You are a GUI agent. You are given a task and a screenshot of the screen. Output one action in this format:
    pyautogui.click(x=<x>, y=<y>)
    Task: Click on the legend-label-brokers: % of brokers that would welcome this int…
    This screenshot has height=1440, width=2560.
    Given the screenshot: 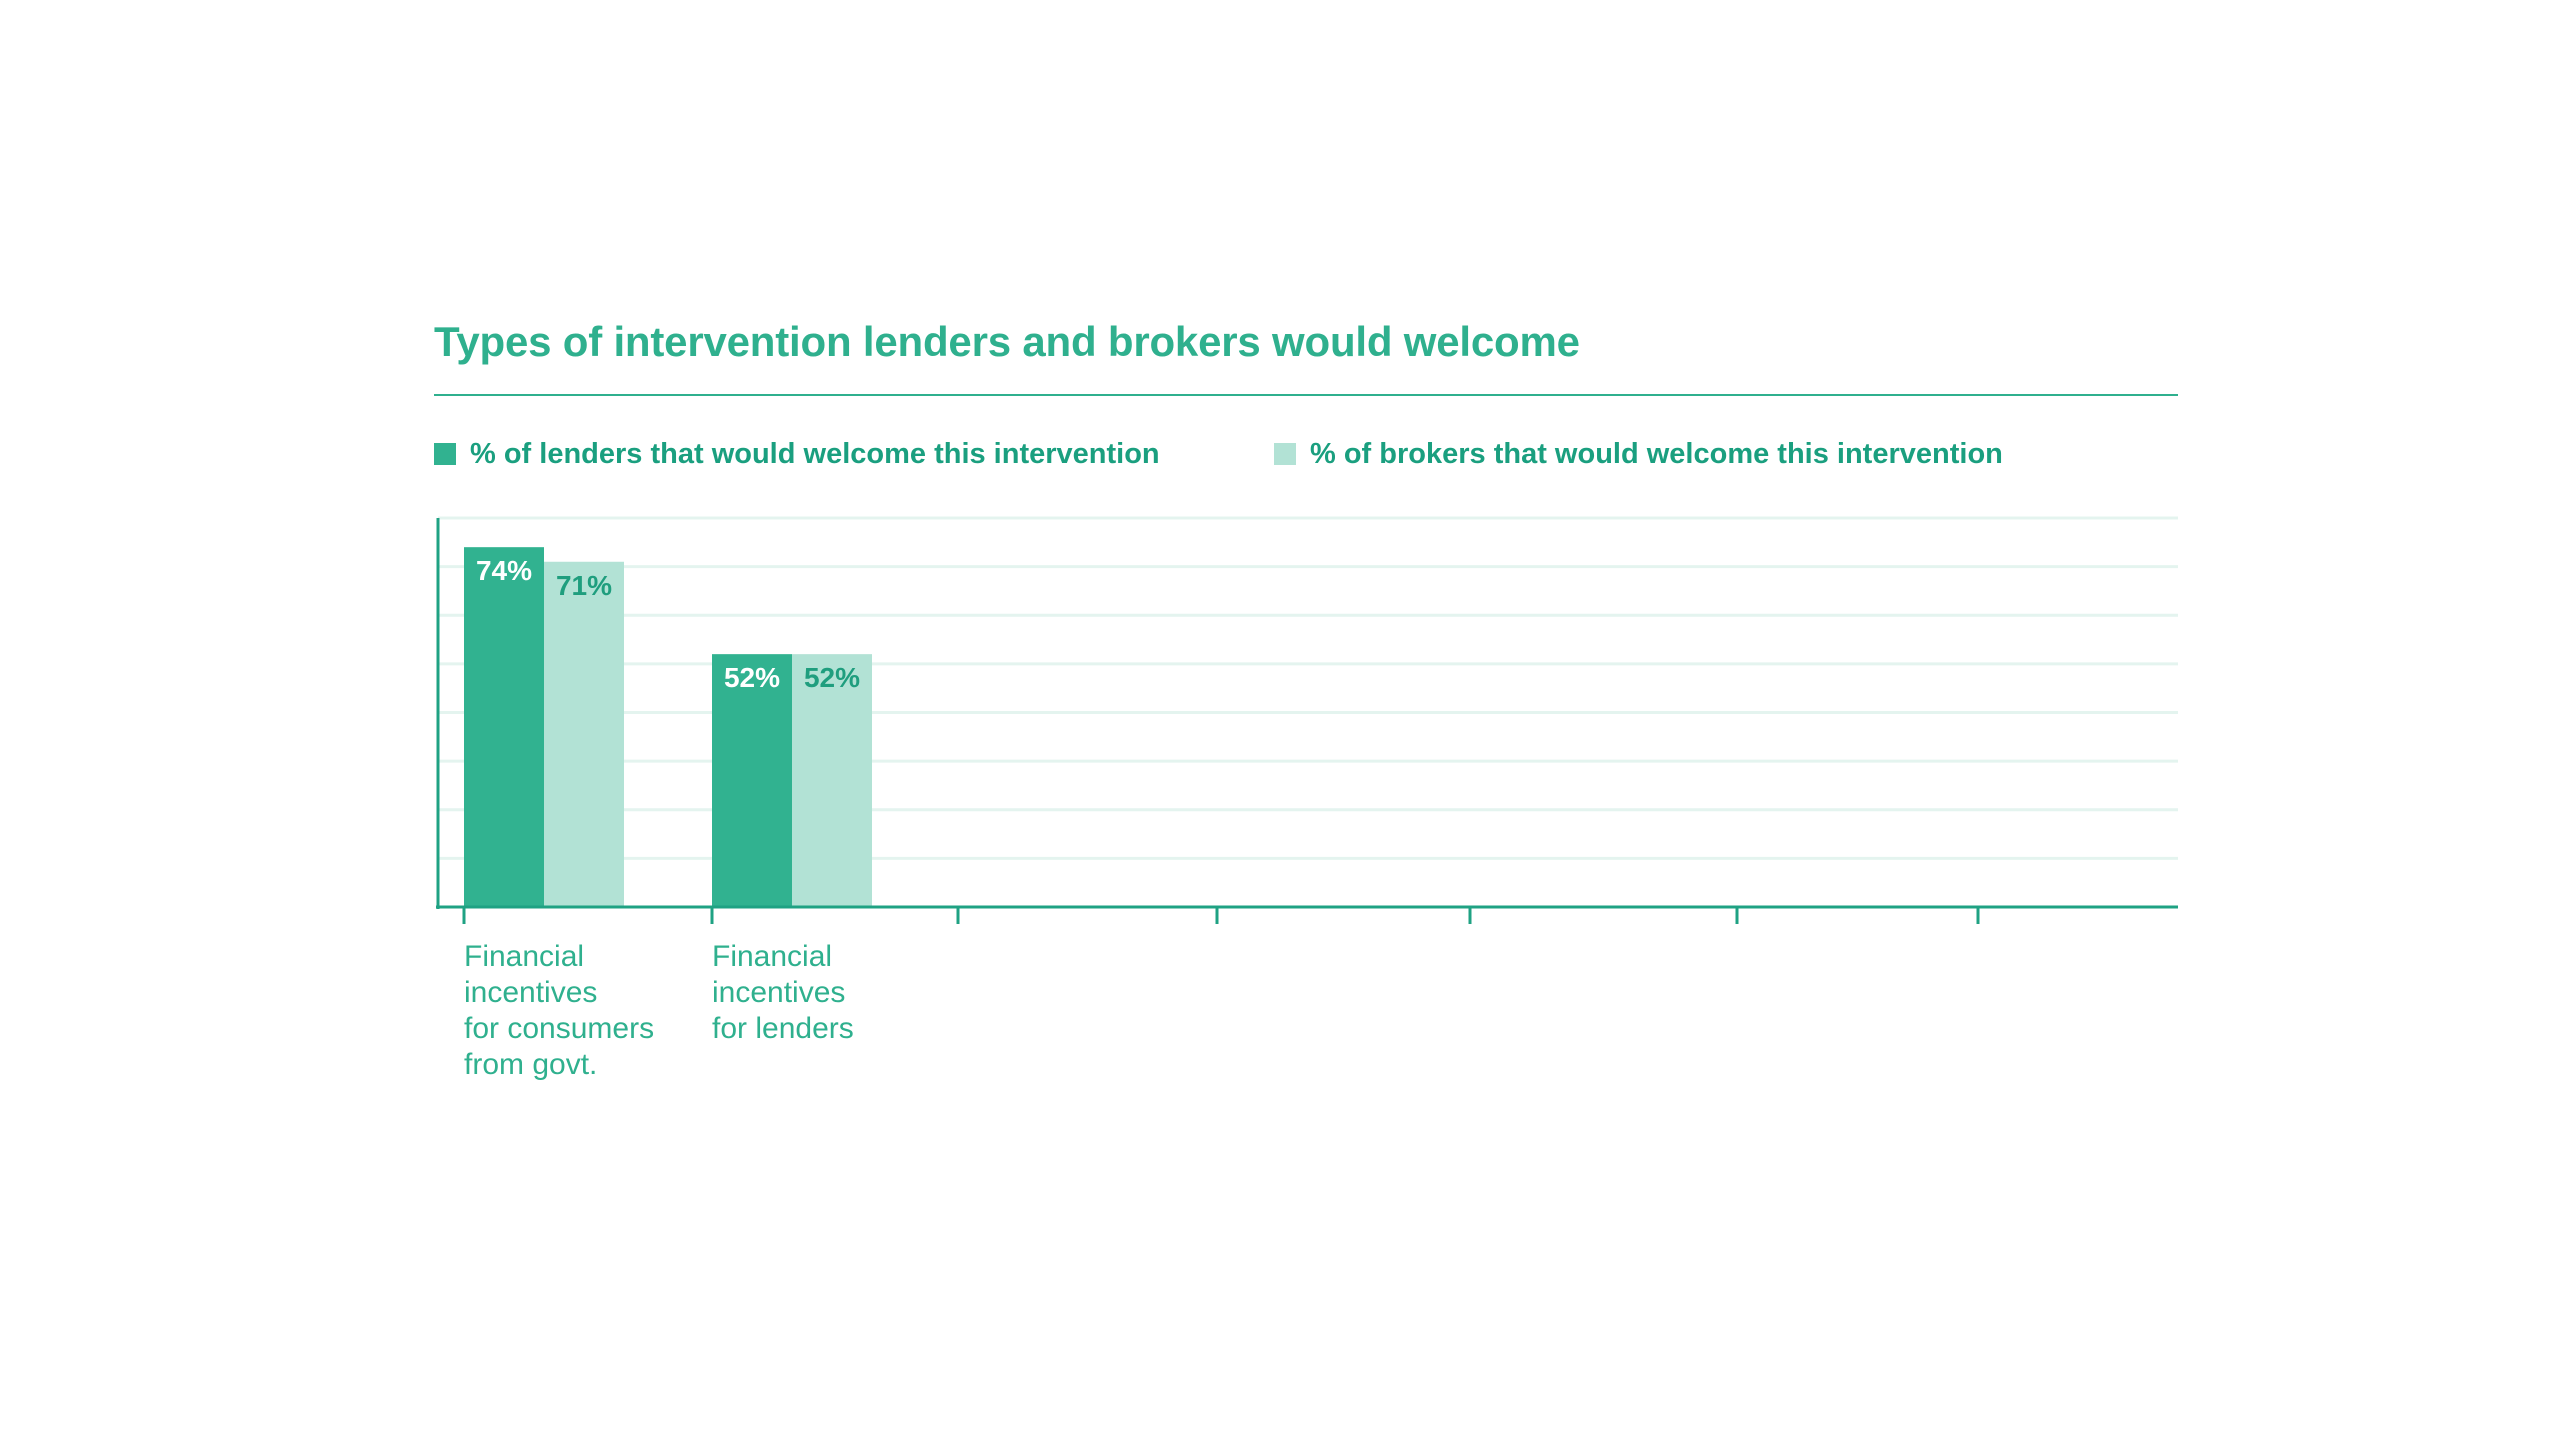 What is the action you would take?
    pyautogui.click(x=1656, y=453)
    